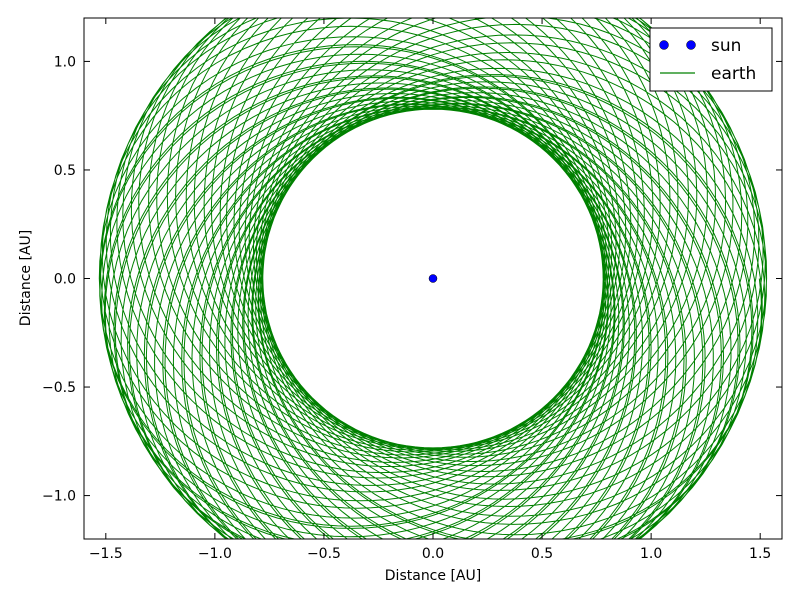  I want to click on y-tick-label: 0.5, so click(65, 171).